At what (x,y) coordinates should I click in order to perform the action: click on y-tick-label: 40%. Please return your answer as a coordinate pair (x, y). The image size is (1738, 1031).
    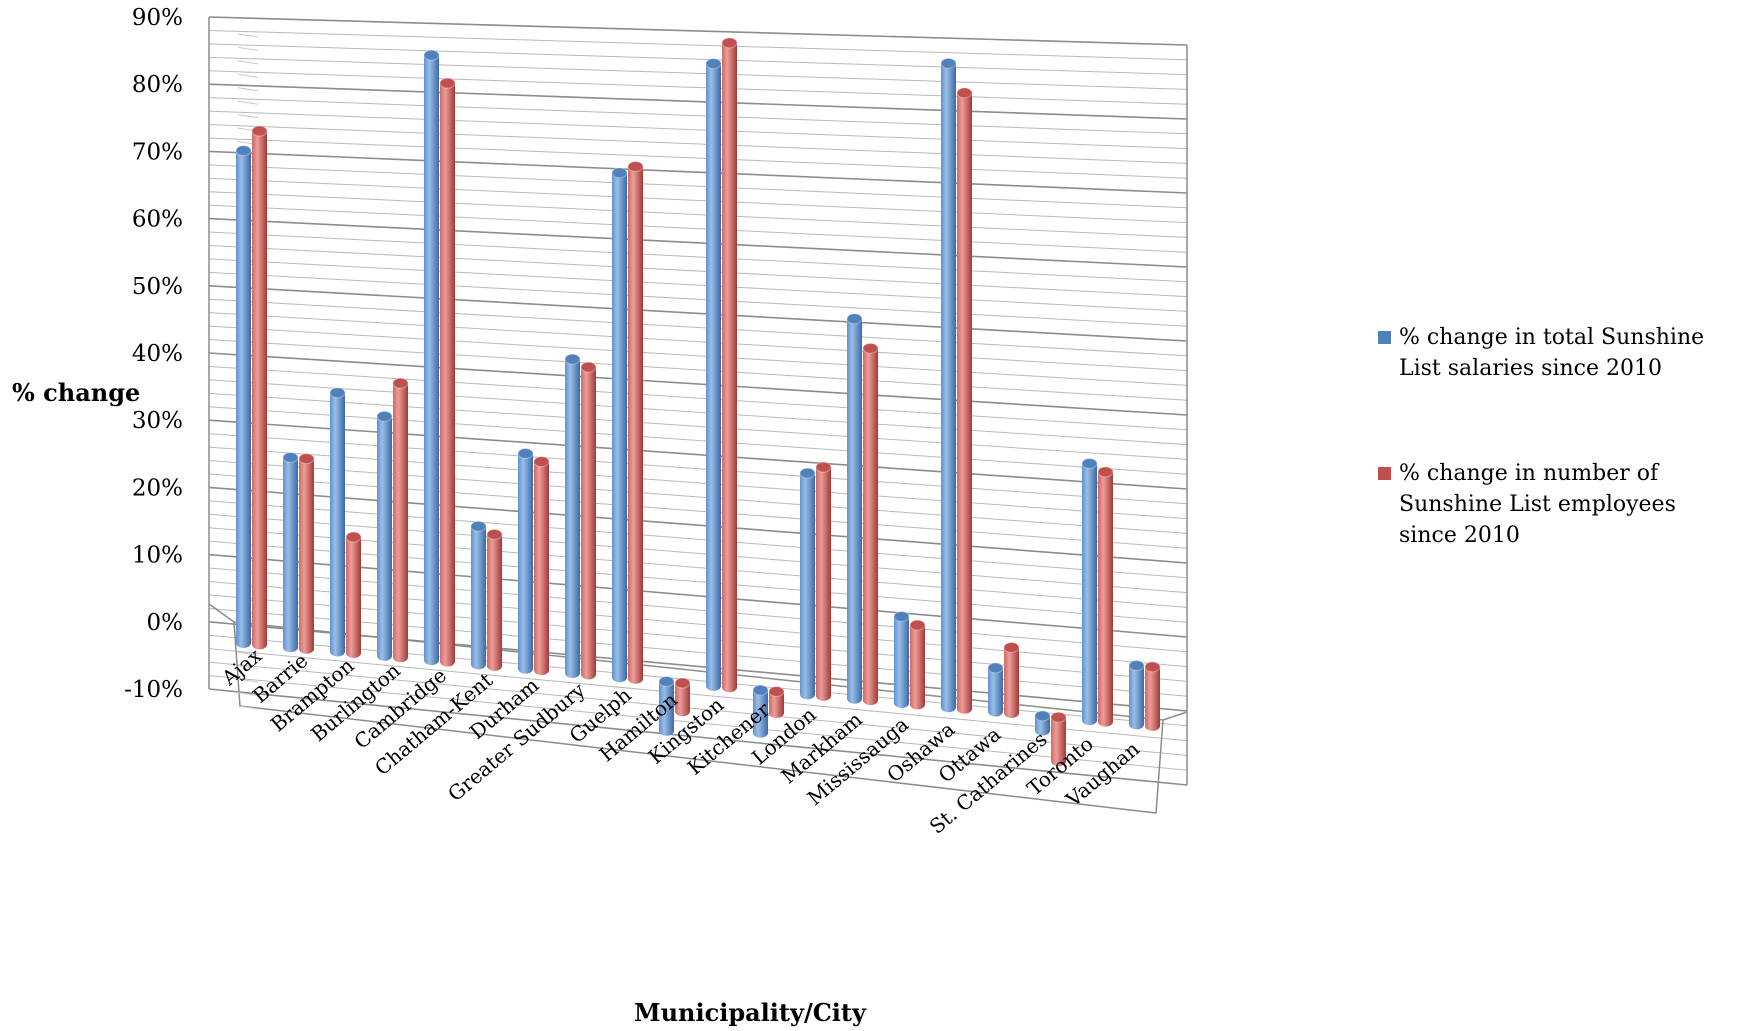
    Looking at the image, I should click on (157, 354).